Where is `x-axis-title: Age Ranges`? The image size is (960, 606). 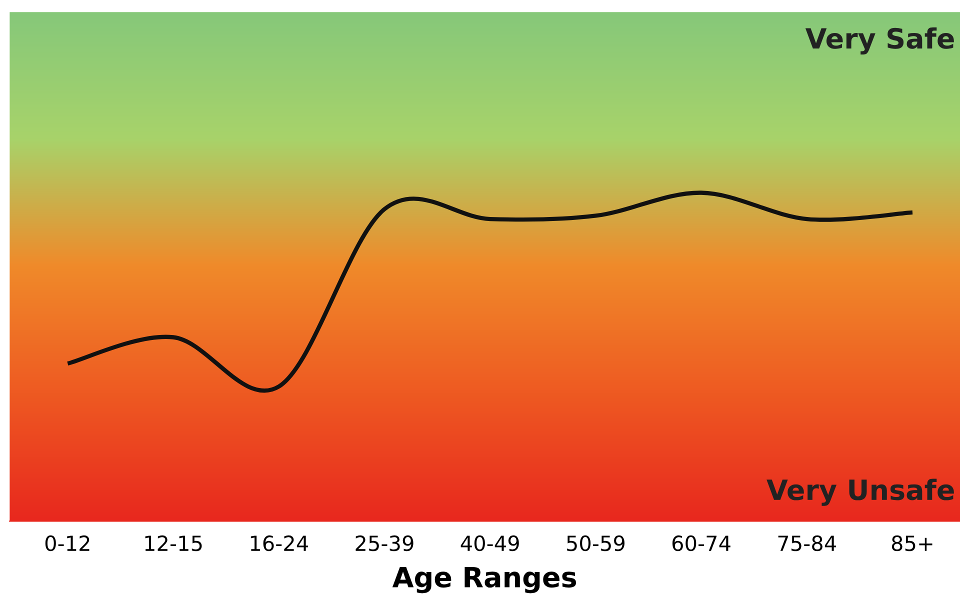 x-axis-title: Age Ranges is located at coordinates (484, 580).